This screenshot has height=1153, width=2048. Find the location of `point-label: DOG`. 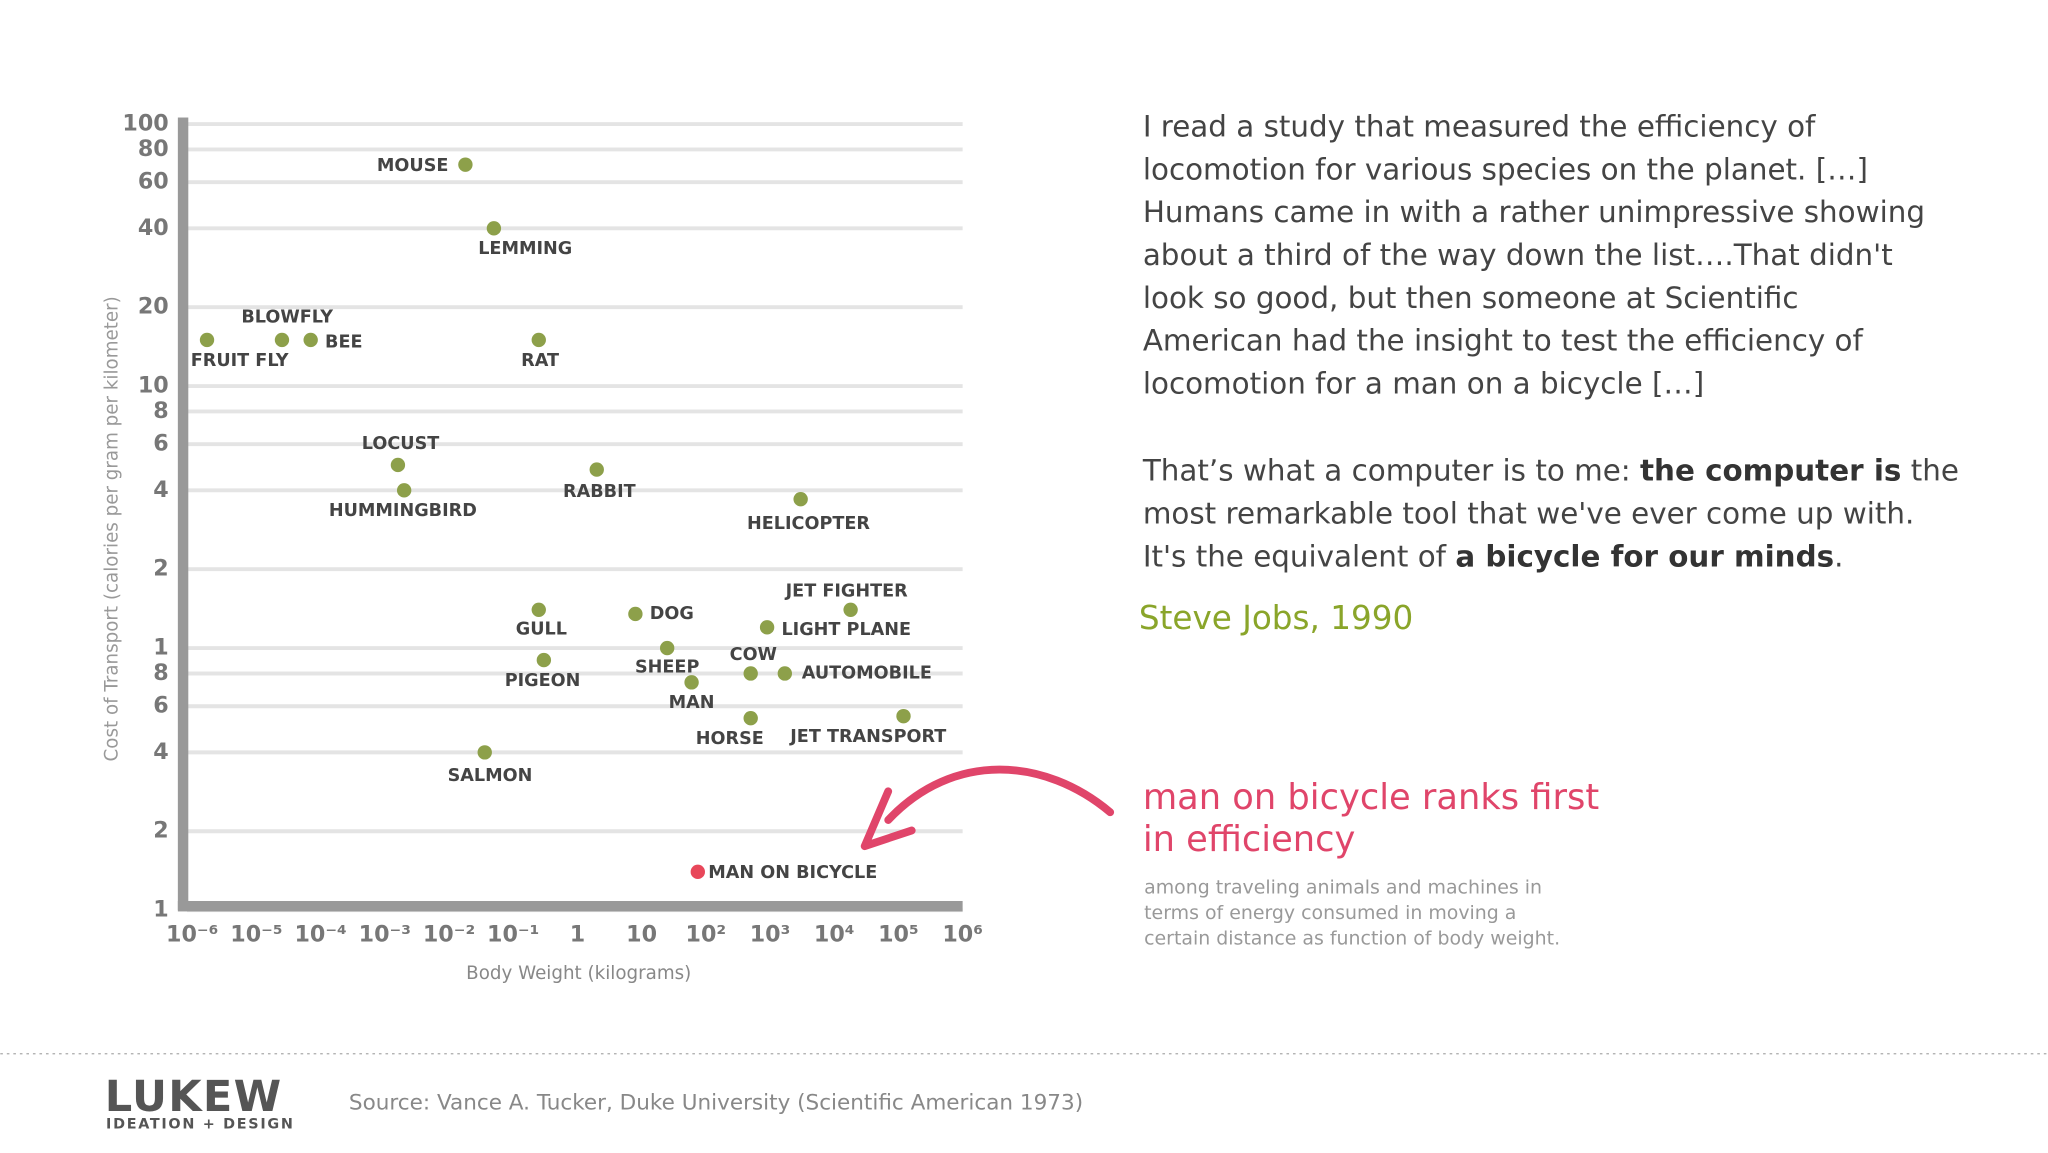

point-label: DOG is located at coordinates (672, 614).